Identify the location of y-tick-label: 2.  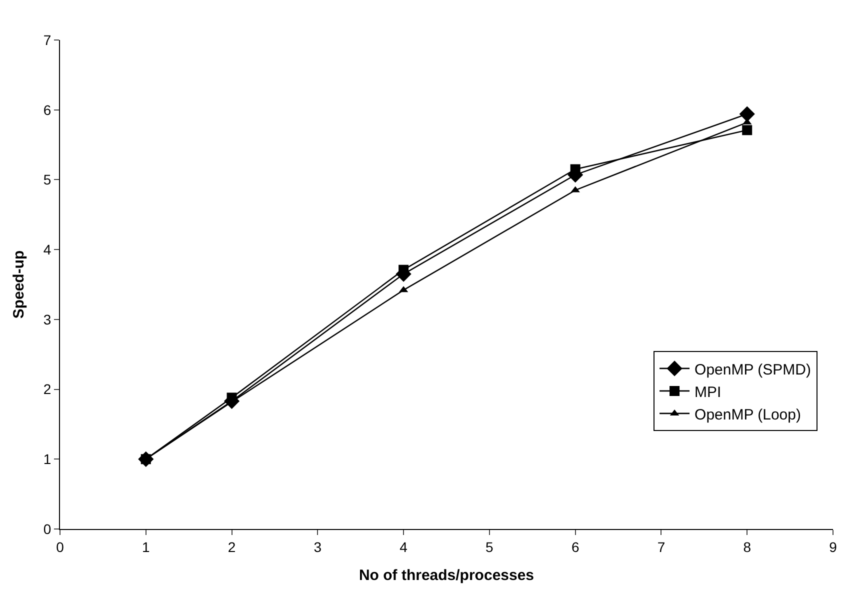
(47, 389).